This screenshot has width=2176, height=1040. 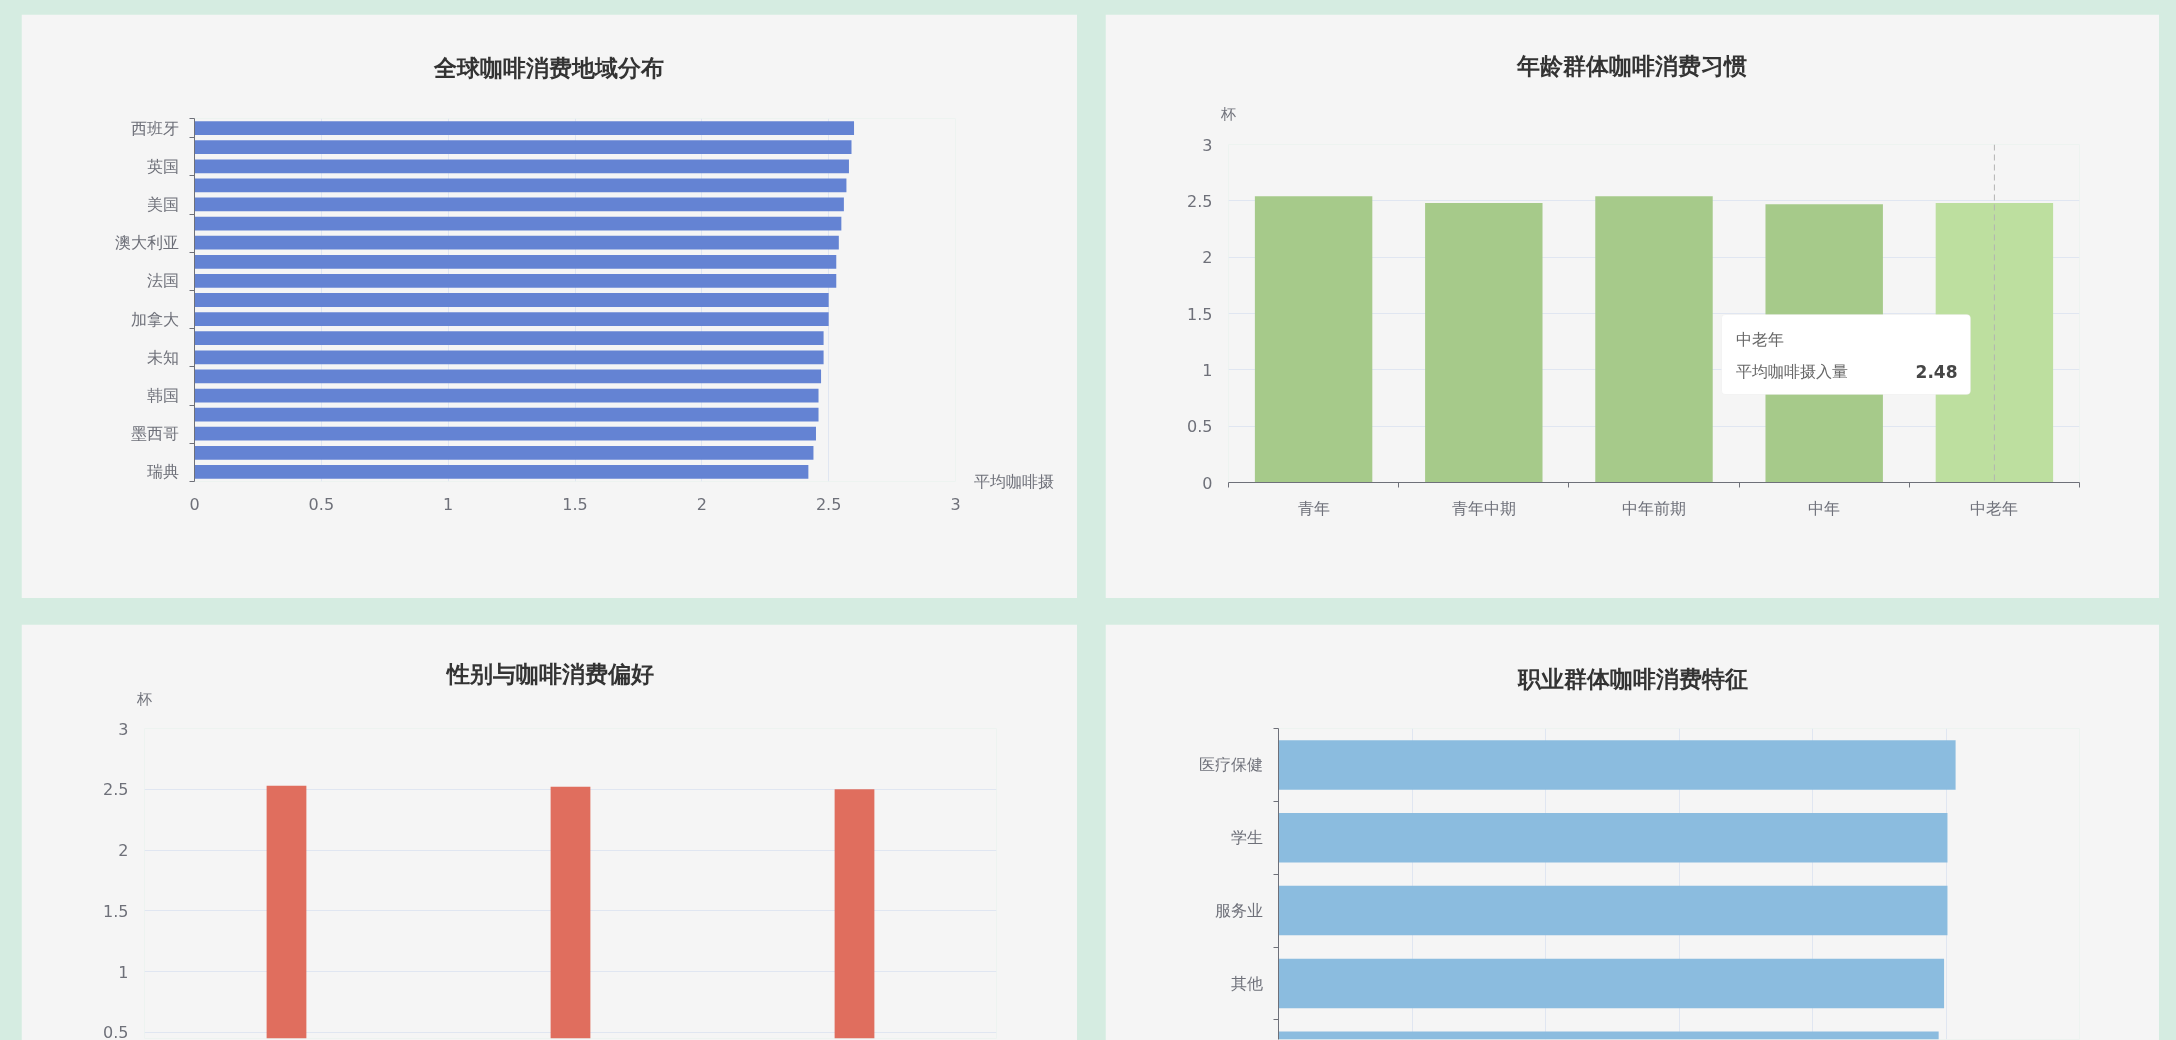 I want to click on x-tick-label: 青年中期, so click(x=1483, y=508).